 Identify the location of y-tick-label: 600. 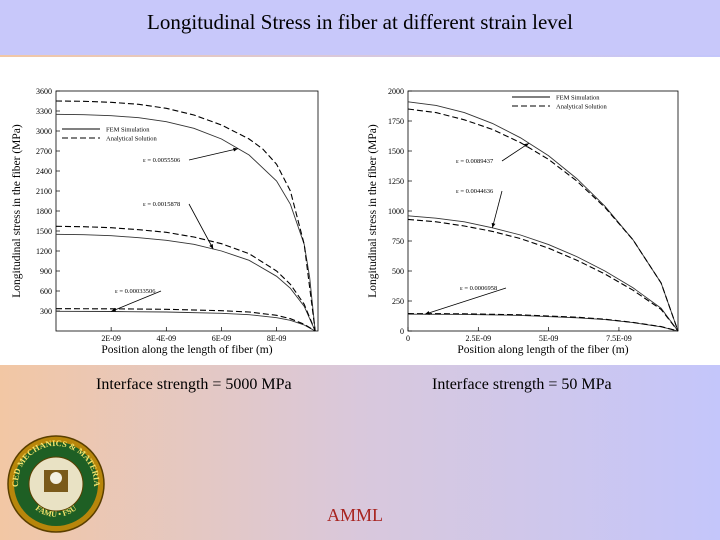
(46, 291).